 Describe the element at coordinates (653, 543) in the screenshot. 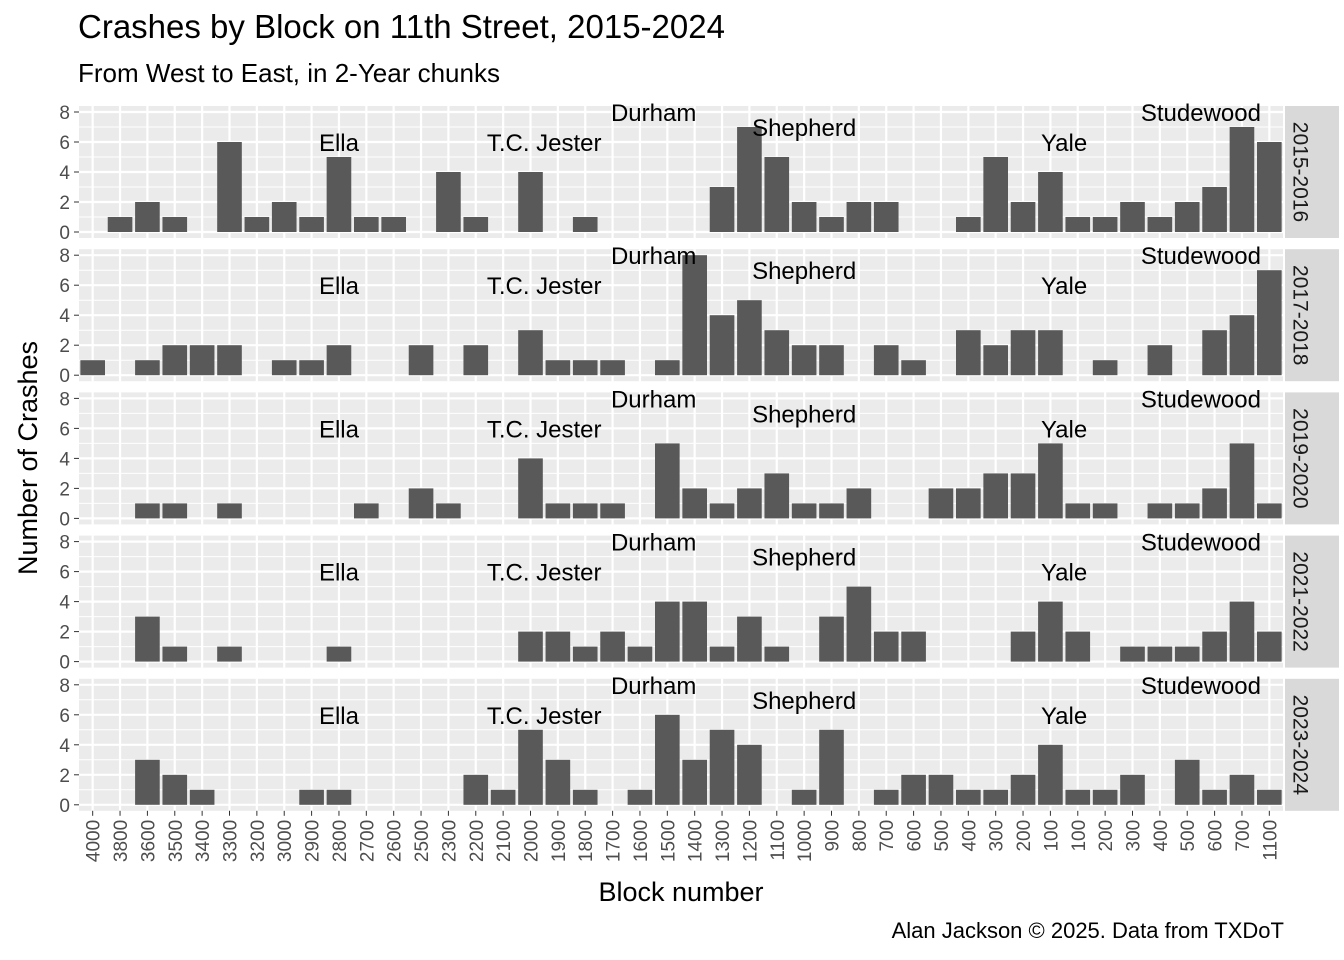

I see `street-label: Durham` at that location.